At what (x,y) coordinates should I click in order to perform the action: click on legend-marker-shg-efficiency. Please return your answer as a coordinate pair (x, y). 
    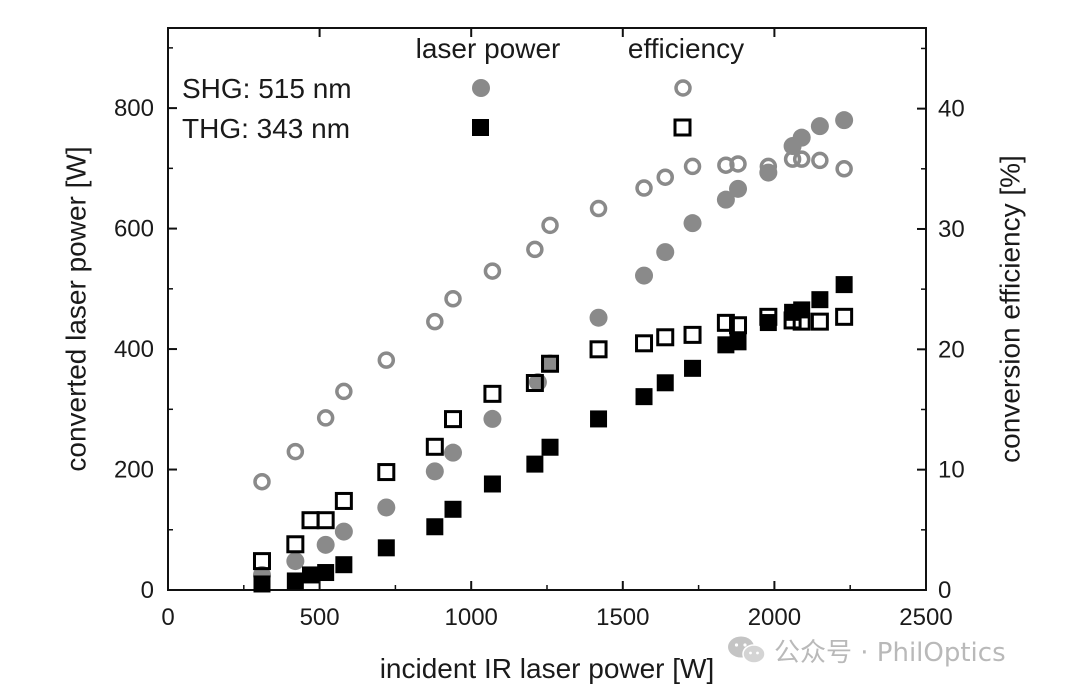
    Looking at the image, I should click on (683, 88).